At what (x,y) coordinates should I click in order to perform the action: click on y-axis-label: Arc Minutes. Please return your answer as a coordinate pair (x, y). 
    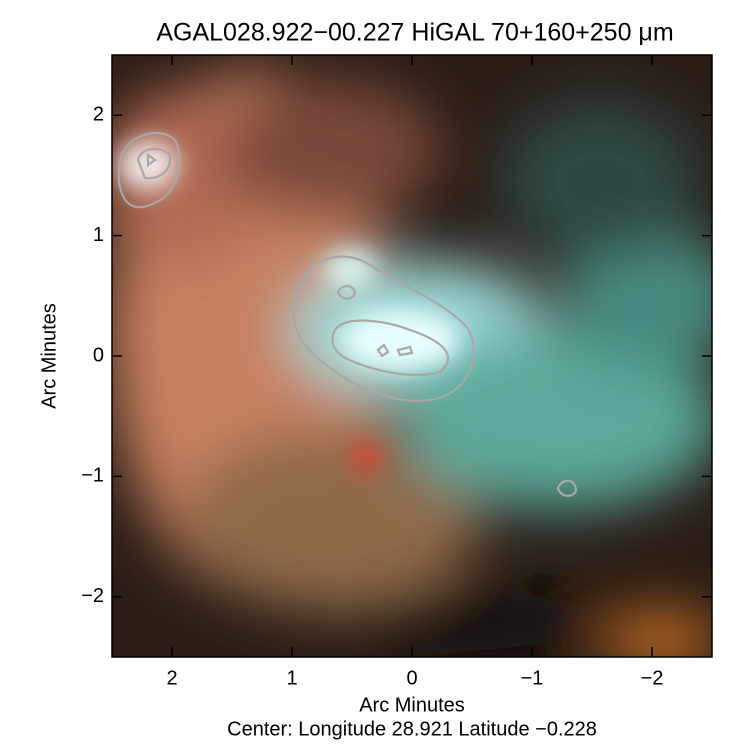
    Looking at the image, I should click on (49, 356).